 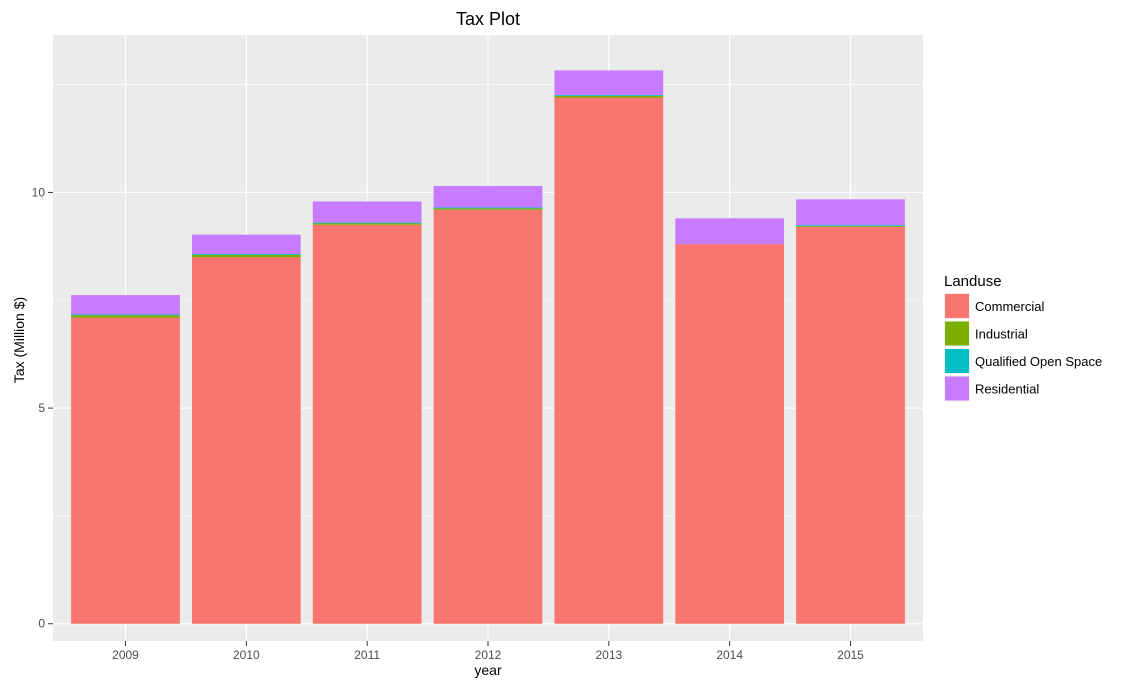 What do you see at coordinates (1009, 306) in the screenshot?
I see `legend-item-label: Commercial` at bounding box center [1009, 306].